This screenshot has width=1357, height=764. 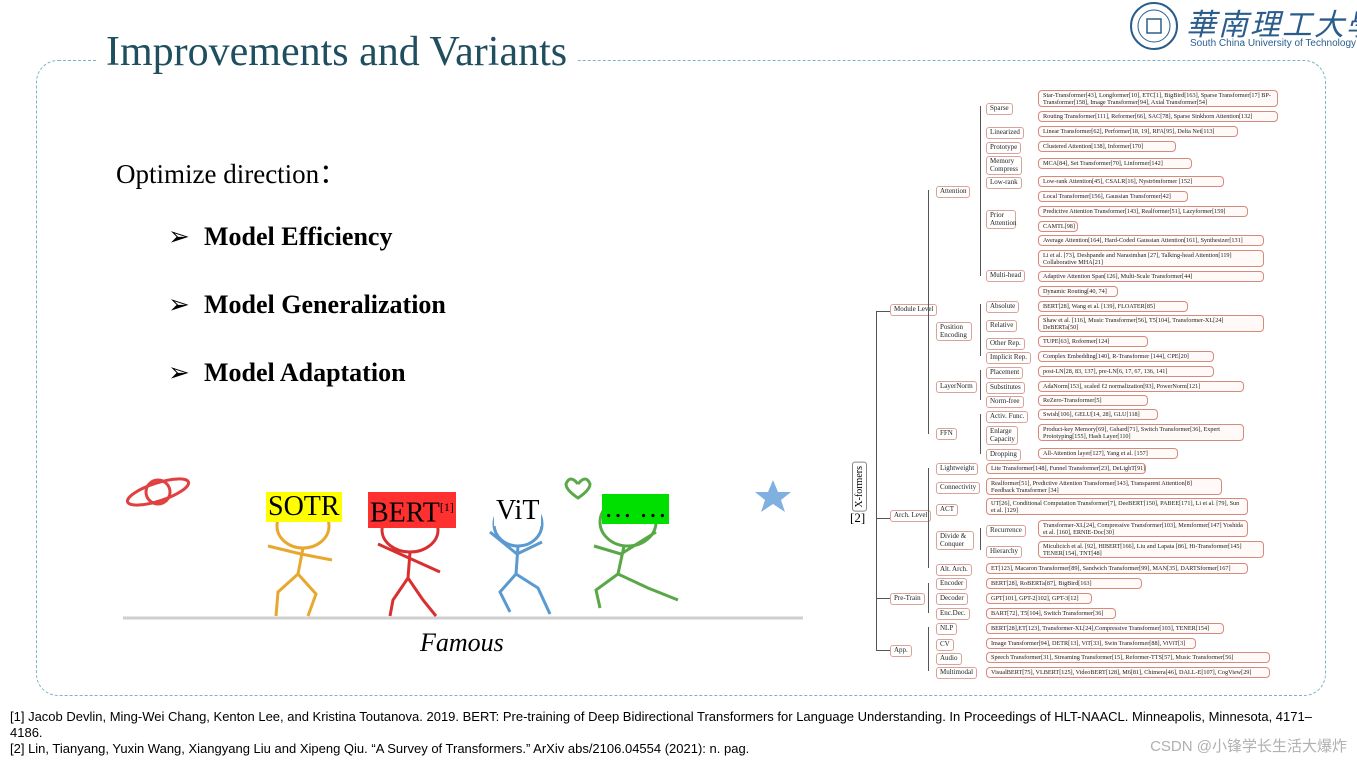 I want to click on tree-root: X-formers, so click(x=859, y=487).